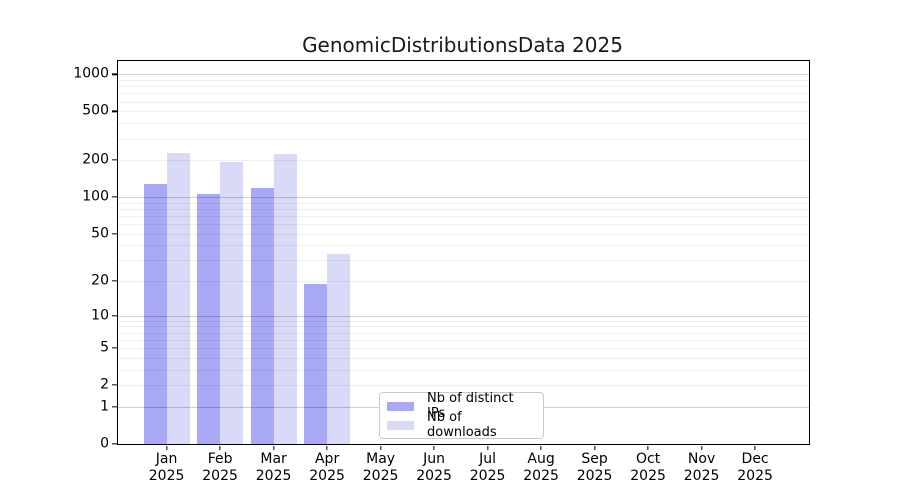 The width and height of the screenshot is (900, 500). What do you see at coordinates (209, 319) in the screenshot?
I see `bar-distinct-ips-feb` at bounding box center [209, 319].